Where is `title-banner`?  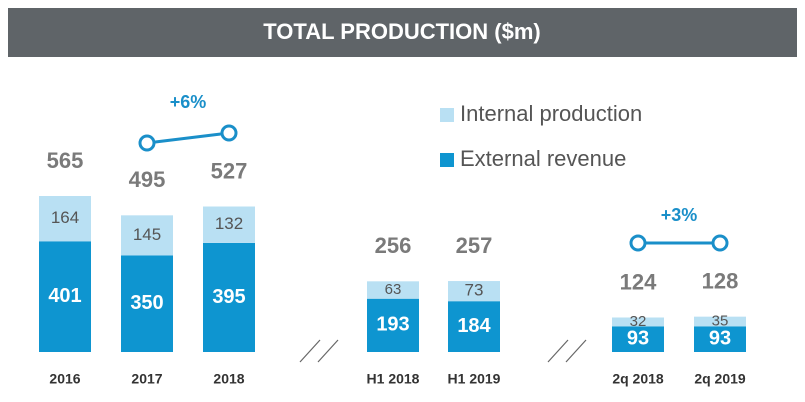
title-banner is located at coordinates (402, 32).